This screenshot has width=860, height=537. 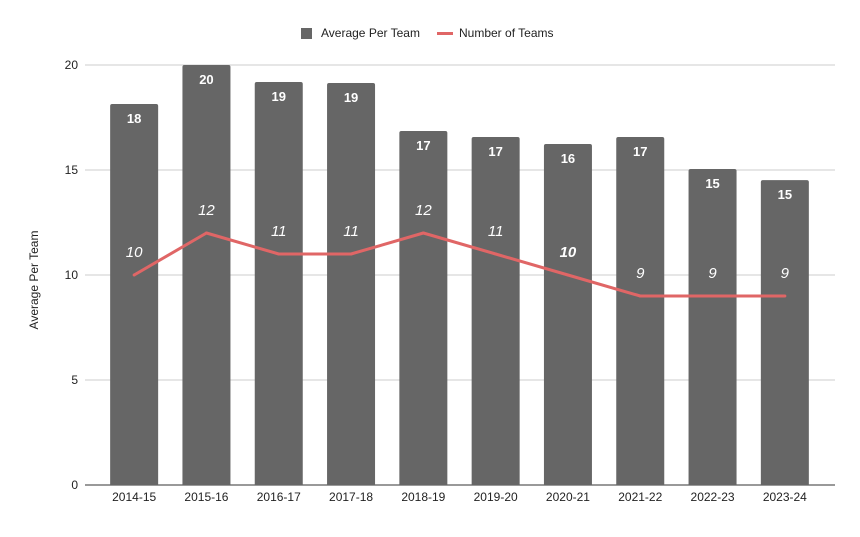 What do you see at coordinates (370, 33) in the screenshot?
I see `legend-label-bar: Average Per Team` at bounding box center [370, 33].